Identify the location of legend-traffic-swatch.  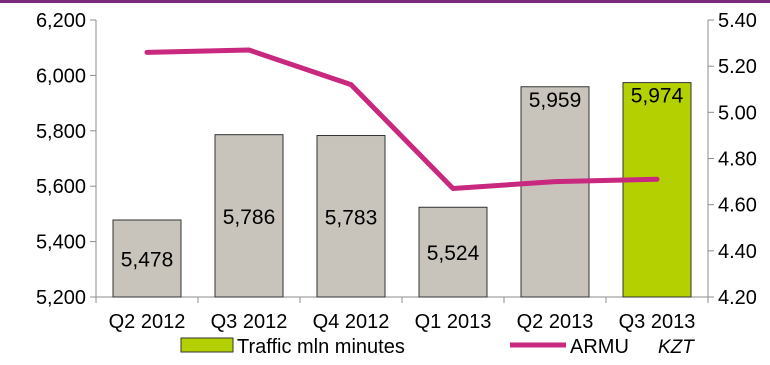
(207, 345).